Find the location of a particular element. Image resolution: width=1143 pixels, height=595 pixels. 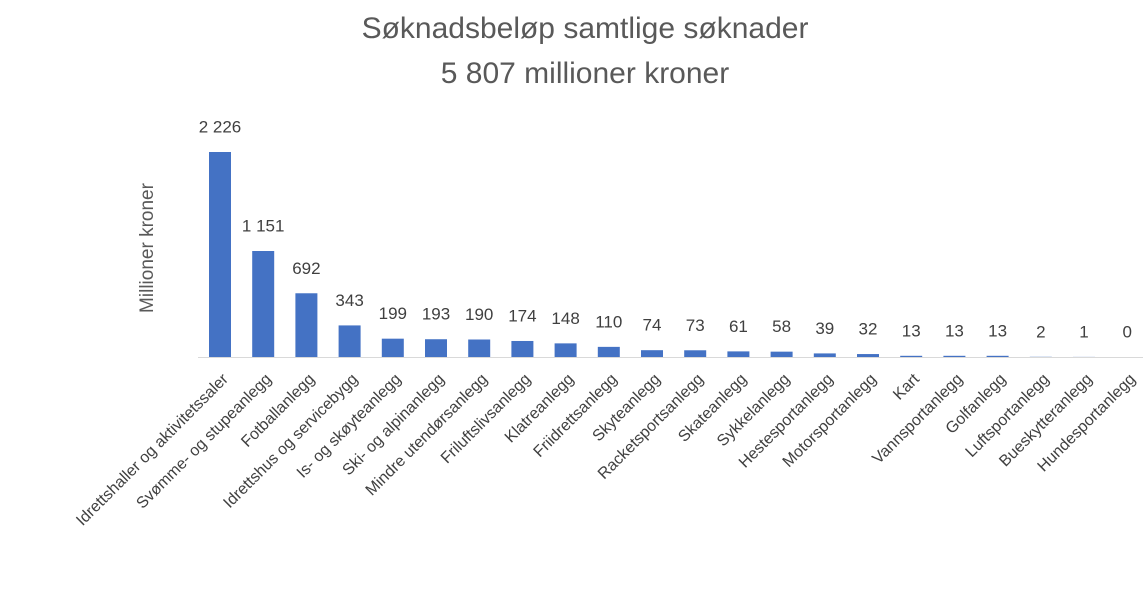

value-label: 74 is located at coordinates (652, 325).